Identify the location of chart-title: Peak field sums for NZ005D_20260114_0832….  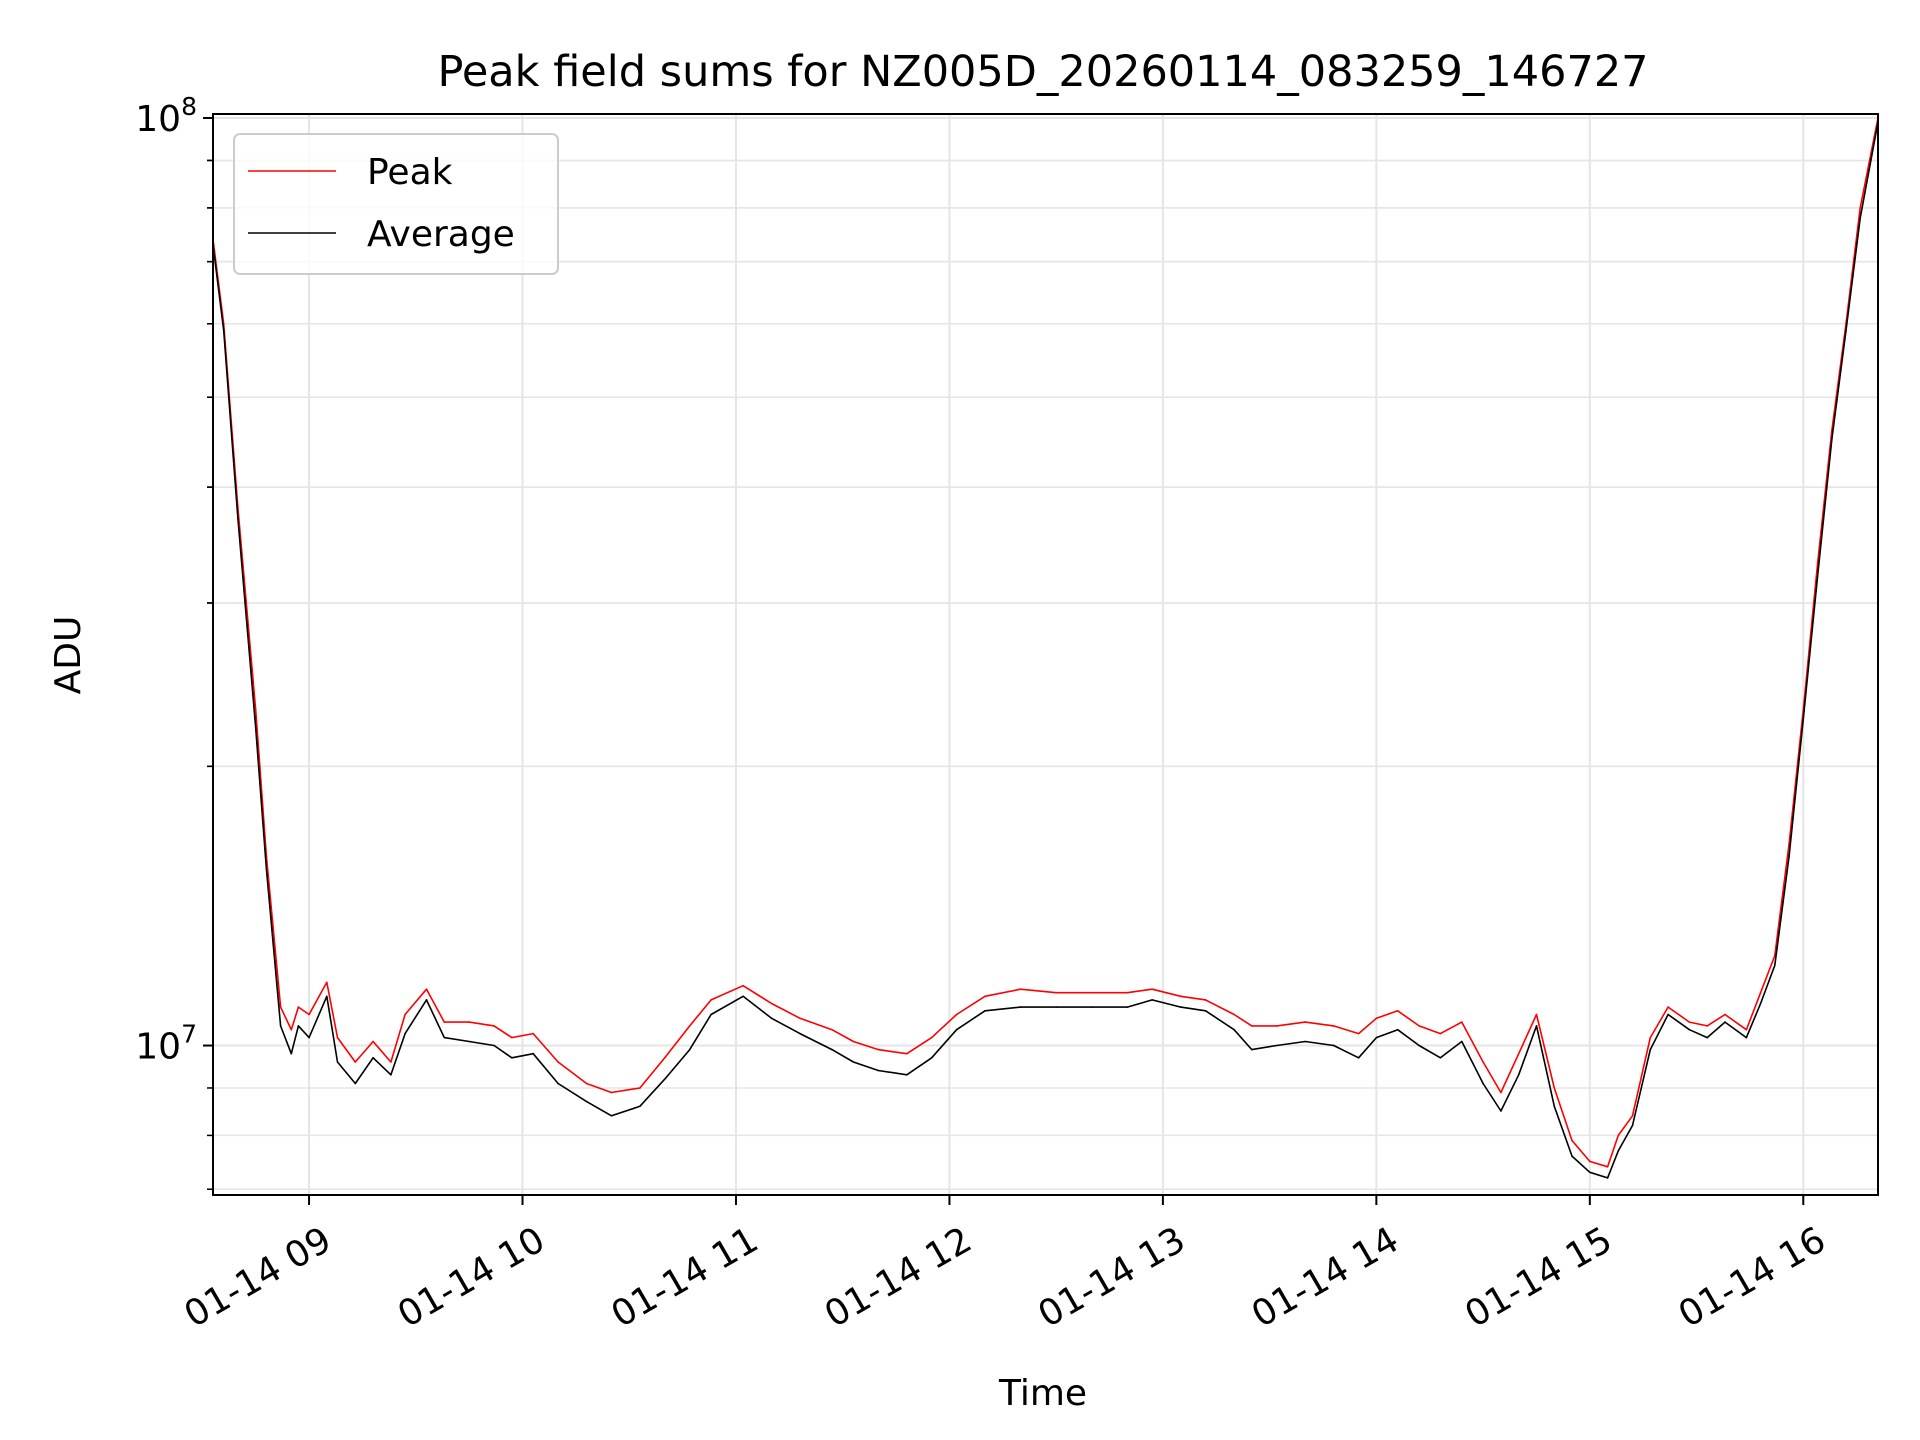
(1042, 72).